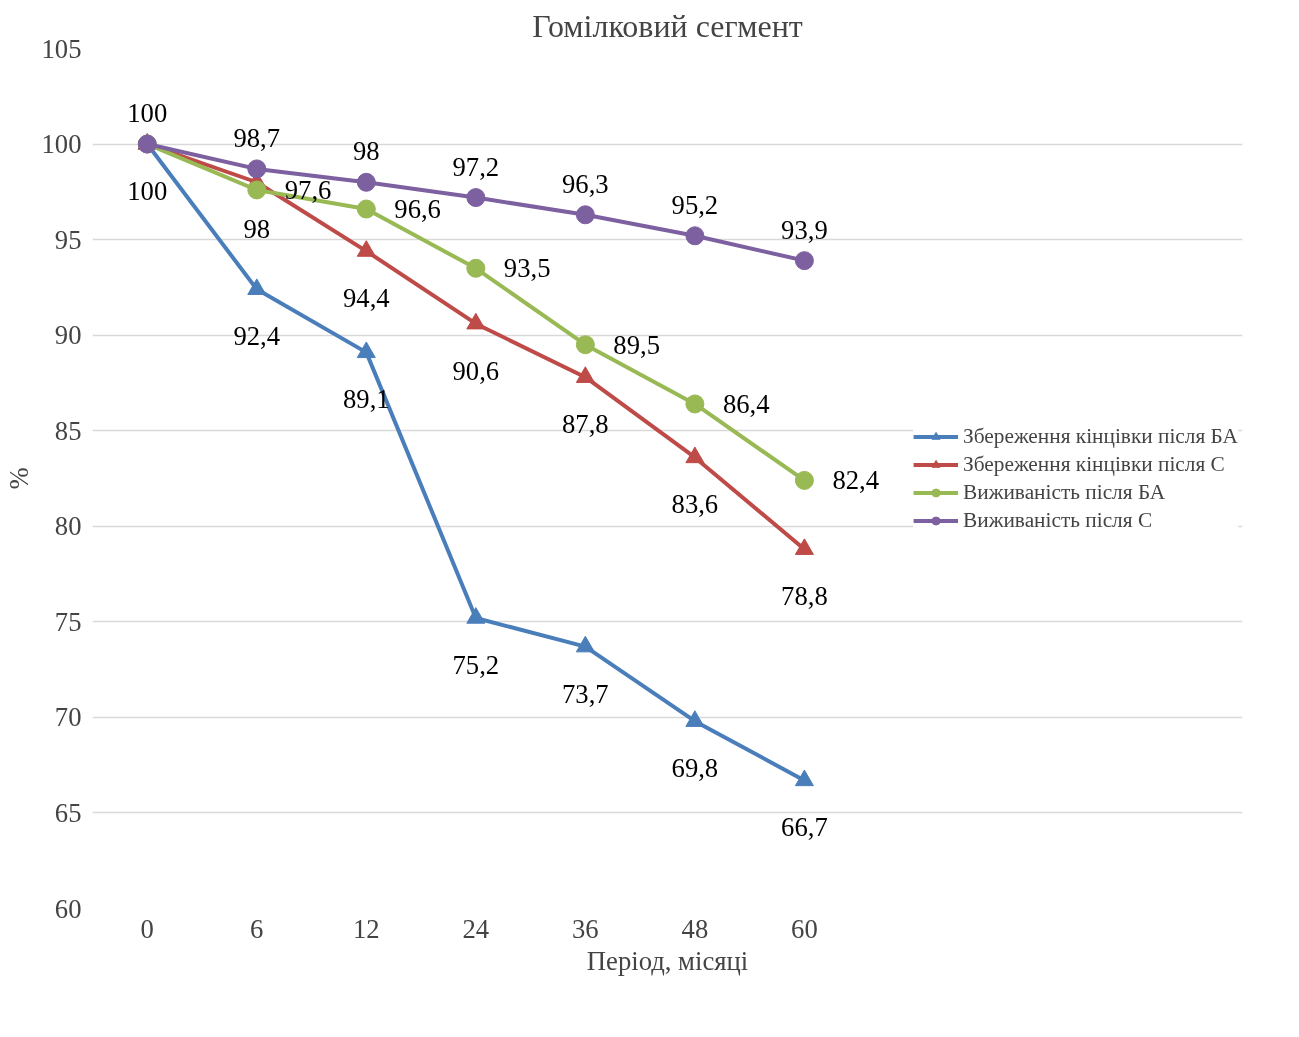  What do you see at coordinates (804, 596) in the screenshot?
I see `data-label: 78,8` at bounding box center [804, 596].